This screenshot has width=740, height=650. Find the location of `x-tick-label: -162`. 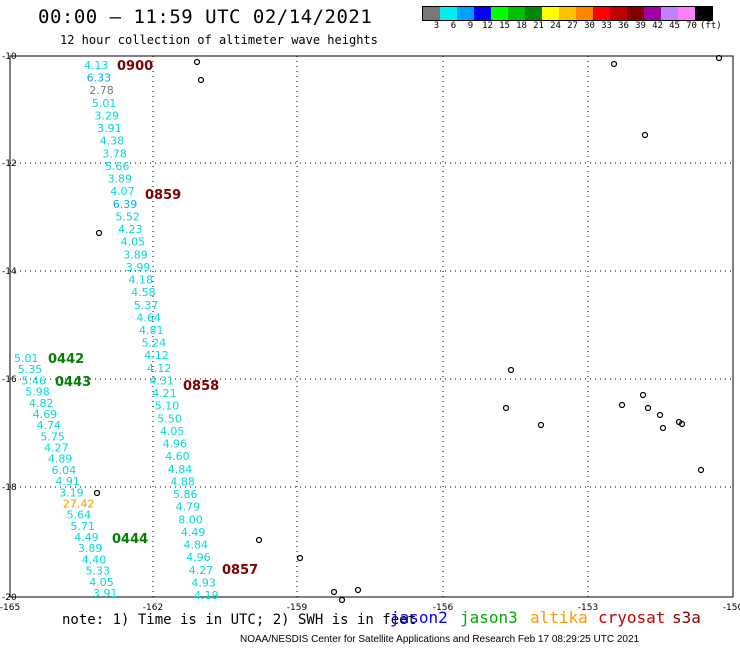

x-tick-label: -162 is located at coordinates (153, 608).